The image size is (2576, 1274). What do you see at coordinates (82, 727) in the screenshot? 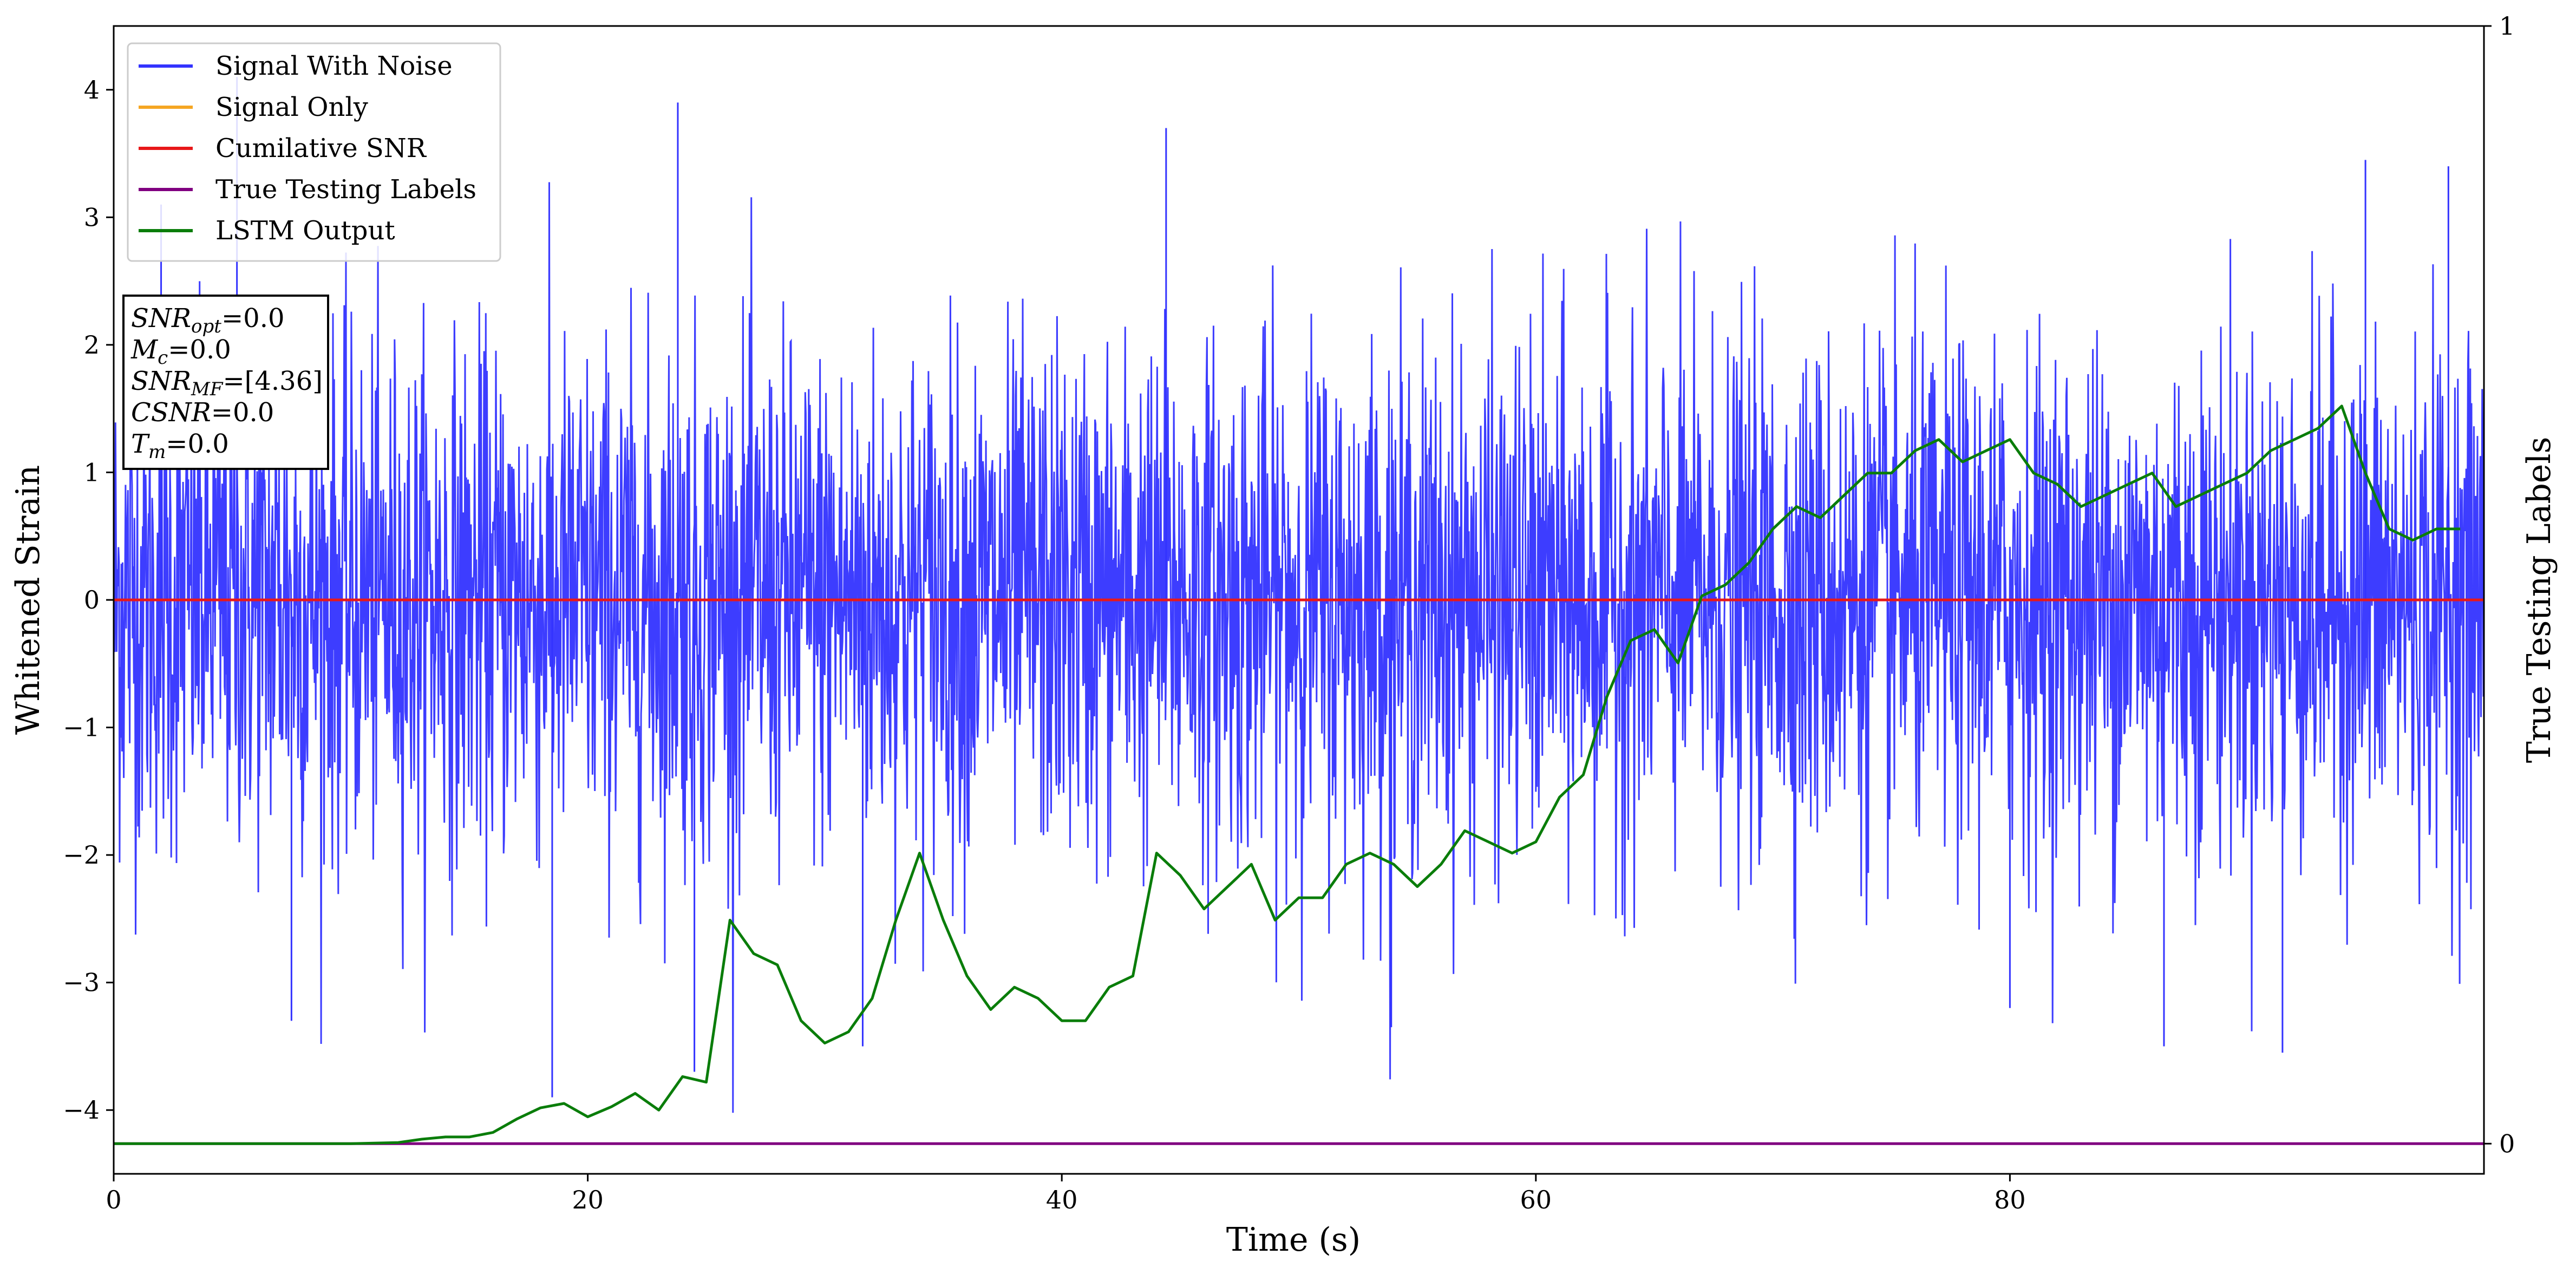
I see `y-tick-label: −1` at bounding box center [82, 727].